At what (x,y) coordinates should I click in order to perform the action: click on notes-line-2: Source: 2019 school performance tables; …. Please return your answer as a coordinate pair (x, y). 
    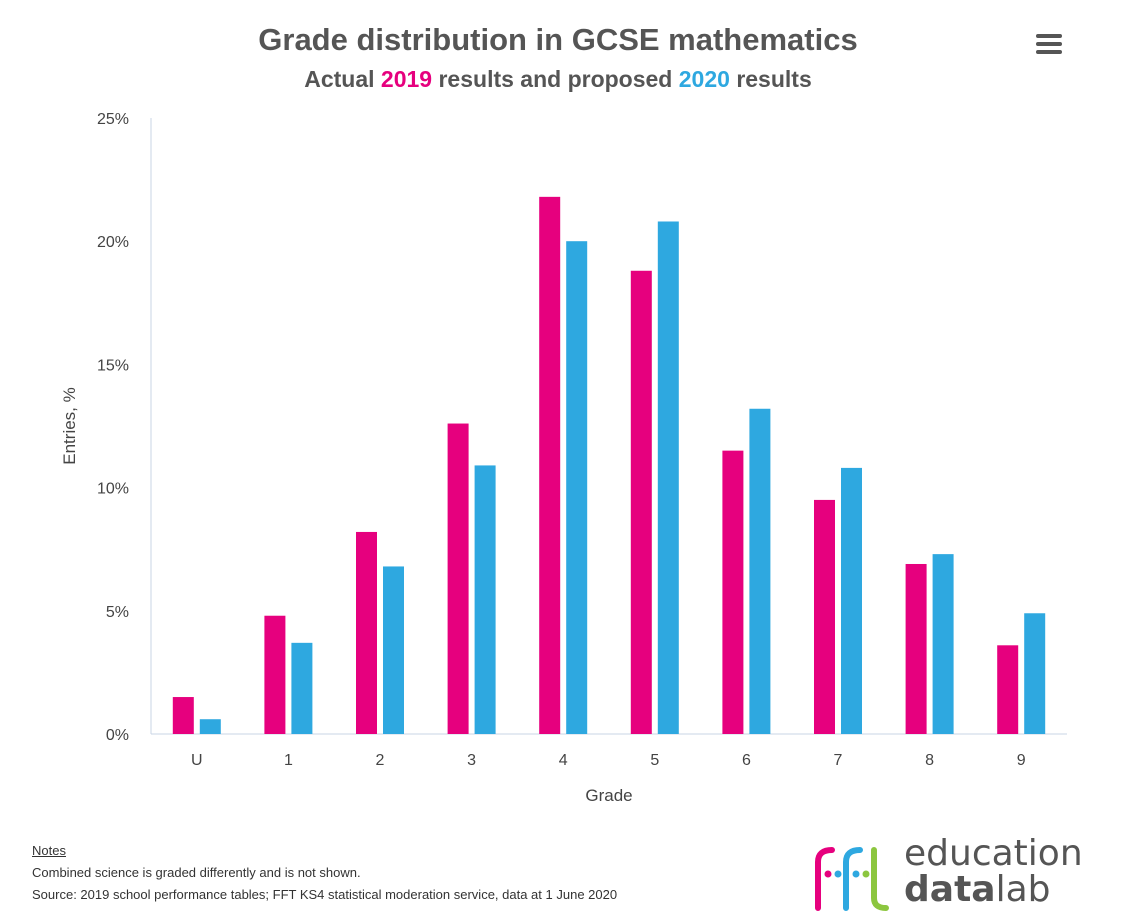
    Looking at the image, I should click on (325, 894).